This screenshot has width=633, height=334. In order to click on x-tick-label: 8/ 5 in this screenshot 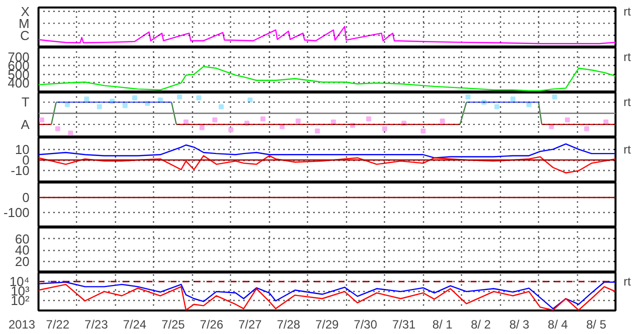, I will do `click(596, 325)`.